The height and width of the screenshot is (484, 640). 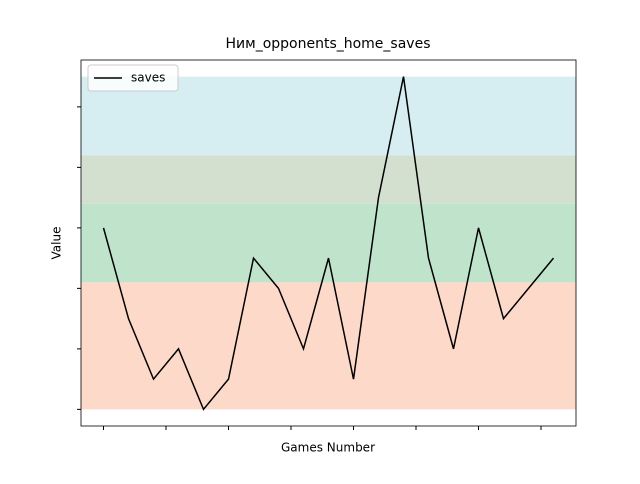 I want to click on x-axis-label: Games Number, so click(x=328, y=448).